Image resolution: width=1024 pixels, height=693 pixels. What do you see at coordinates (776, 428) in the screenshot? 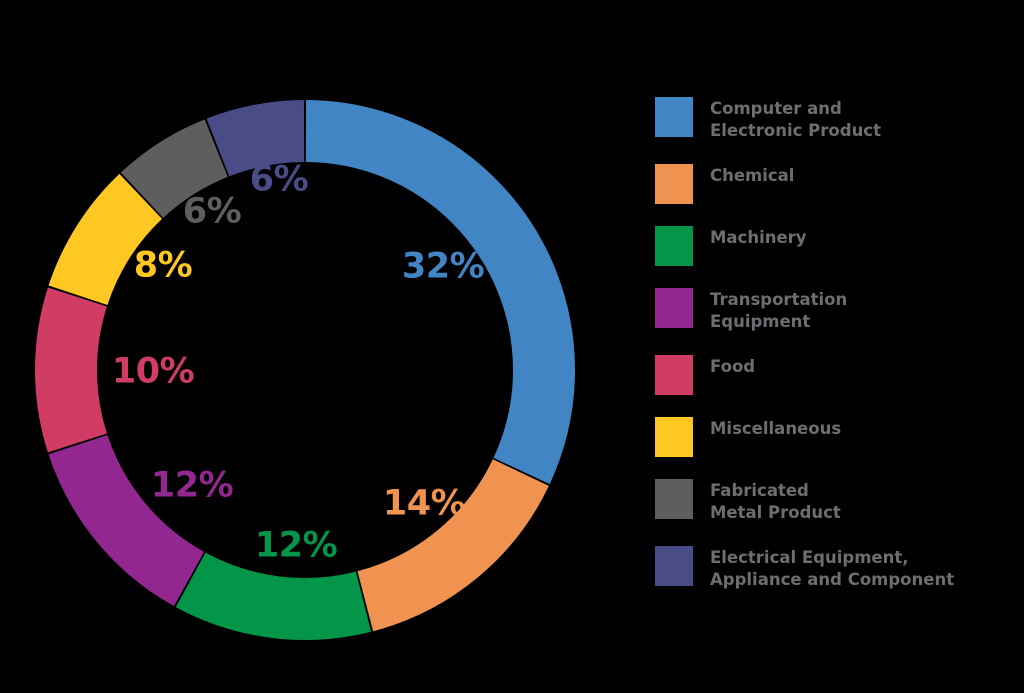
I see `legend-item-label: Miscellaneous` at bounding box center [776, 428].